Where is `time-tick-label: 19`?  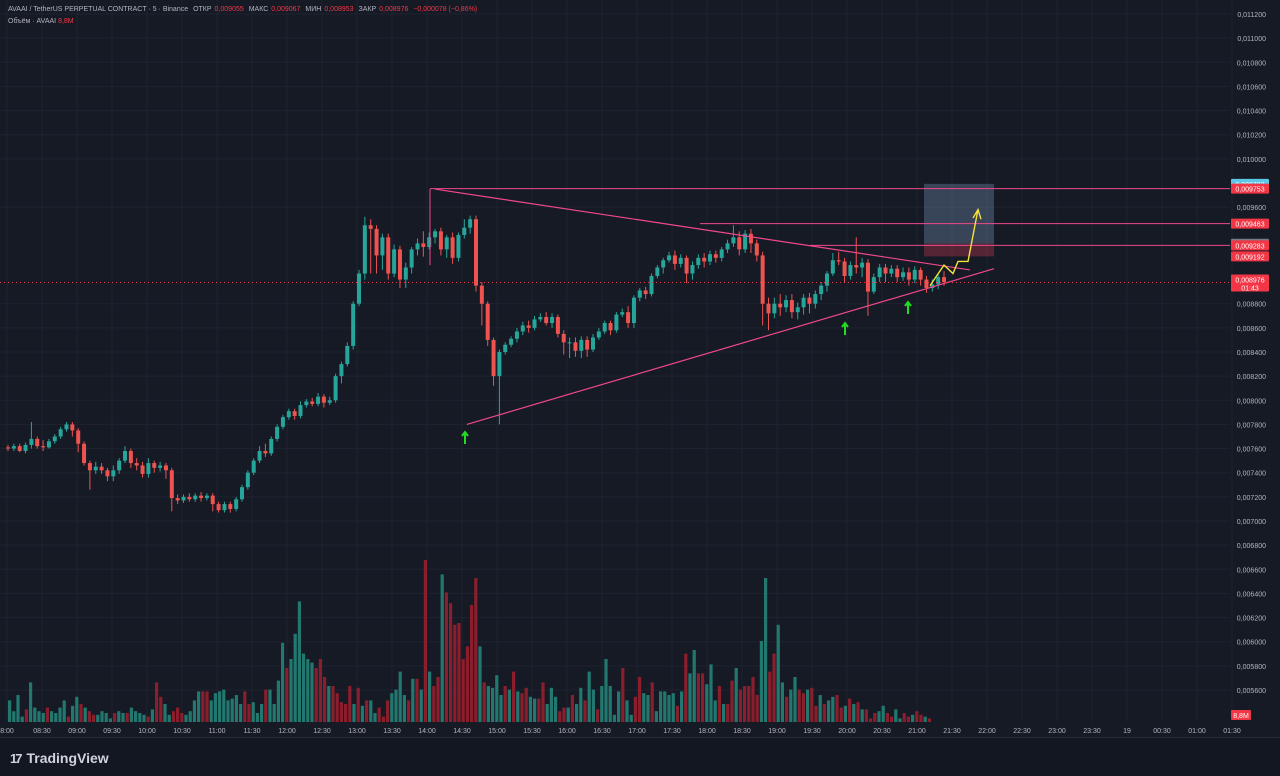 time-tick-label: 19 is located at coordinates (1127, 731).